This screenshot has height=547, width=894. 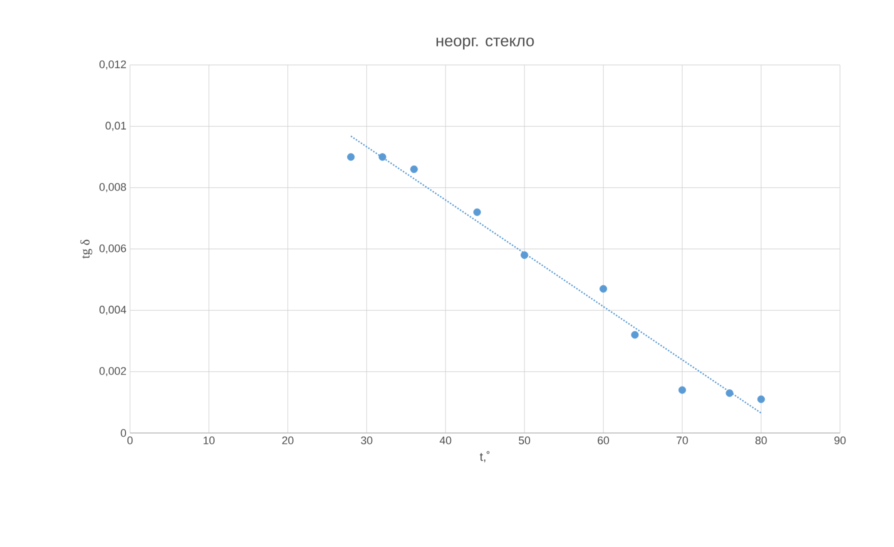 I want to click on x-tick-label: 80, so click(x=761, y=440).